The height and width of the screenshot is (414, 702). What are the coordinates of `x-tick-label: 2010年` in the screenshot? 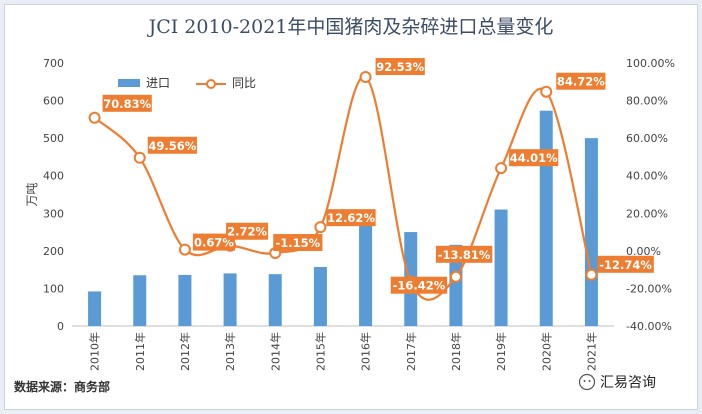 It's located at (95, 351).